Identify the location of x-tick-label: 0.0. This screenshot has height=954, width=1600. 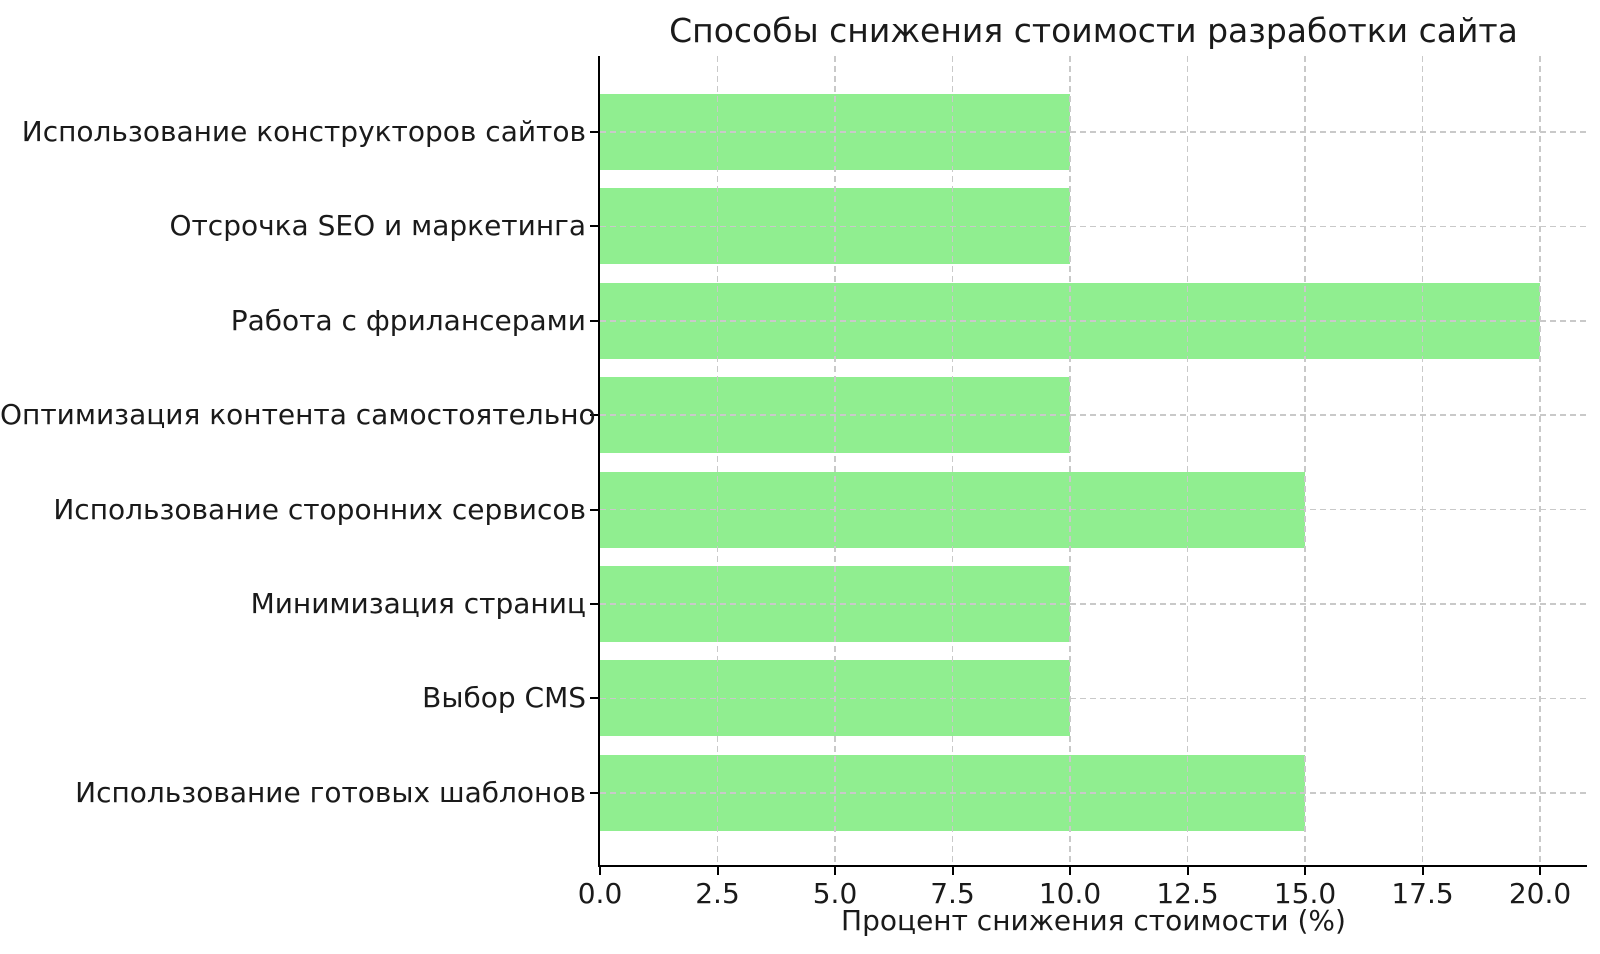
(600, 893).